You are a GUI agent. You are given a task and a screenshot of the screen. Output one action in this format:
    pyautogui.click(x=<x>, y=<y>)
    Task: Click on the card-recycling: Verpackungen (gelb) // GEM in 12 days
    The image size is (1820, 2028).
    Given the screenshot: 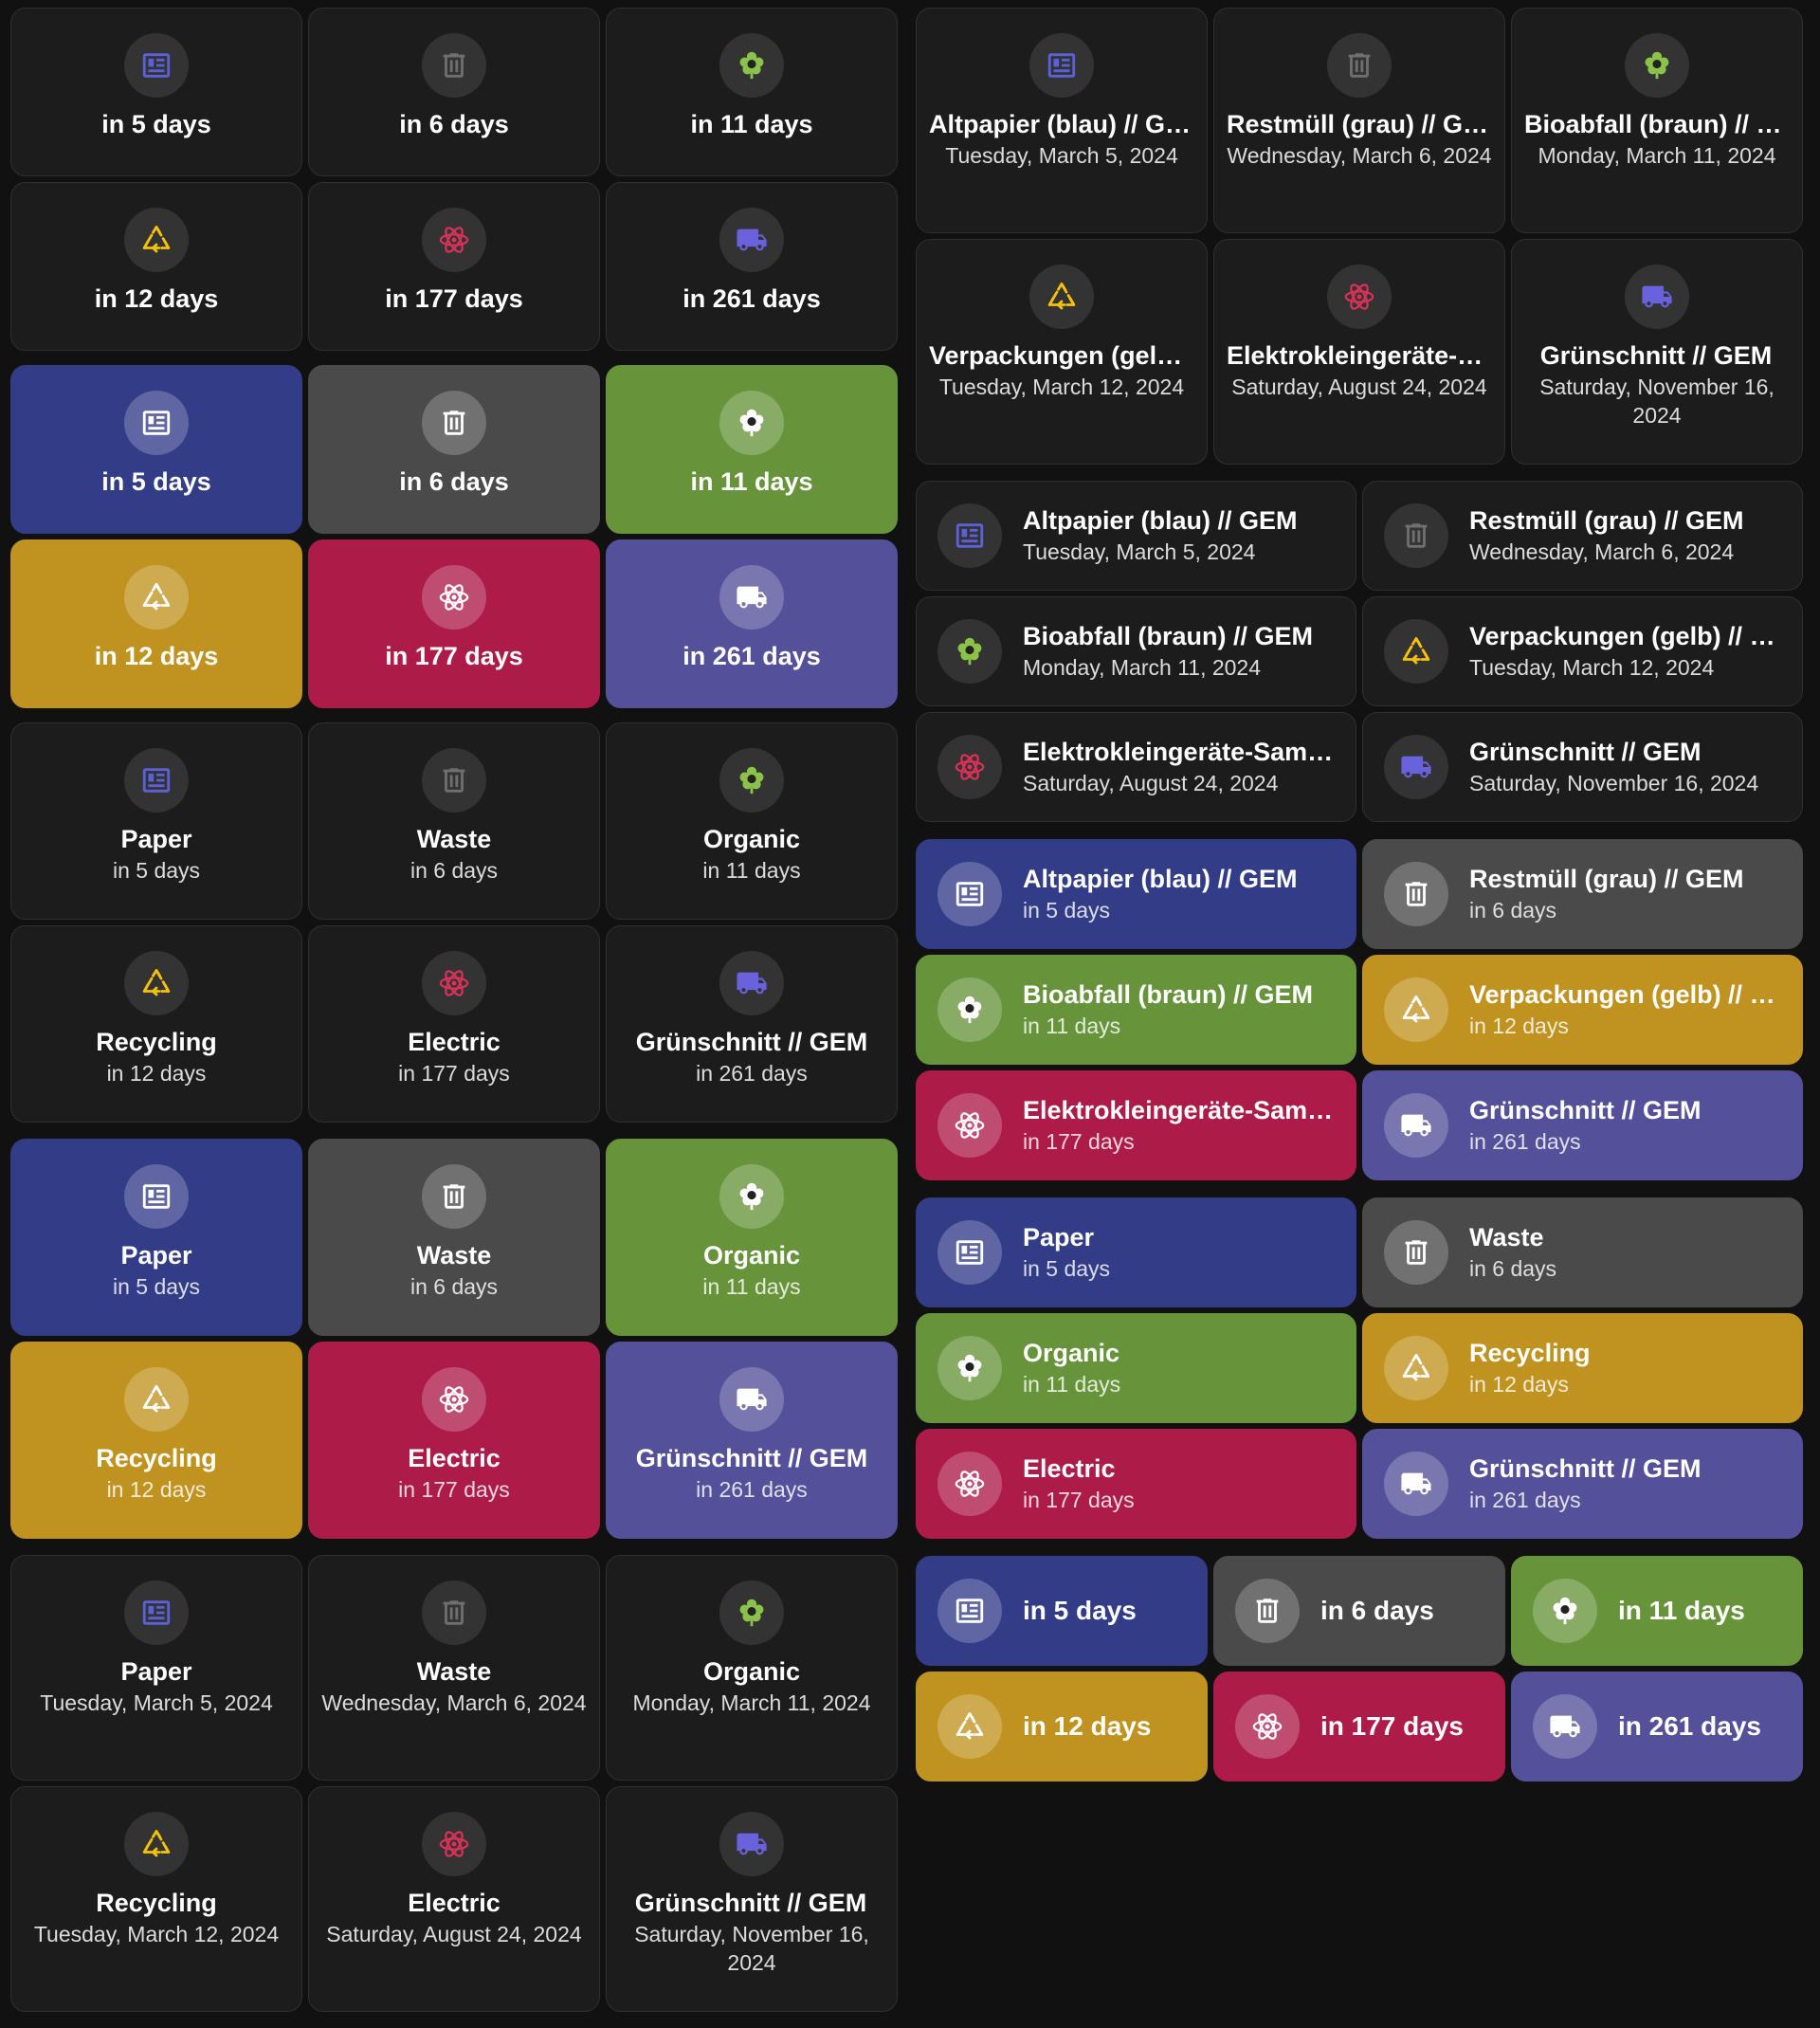 What is the action you would take?
    pyautogui.click(x=1582, y=1010)
    